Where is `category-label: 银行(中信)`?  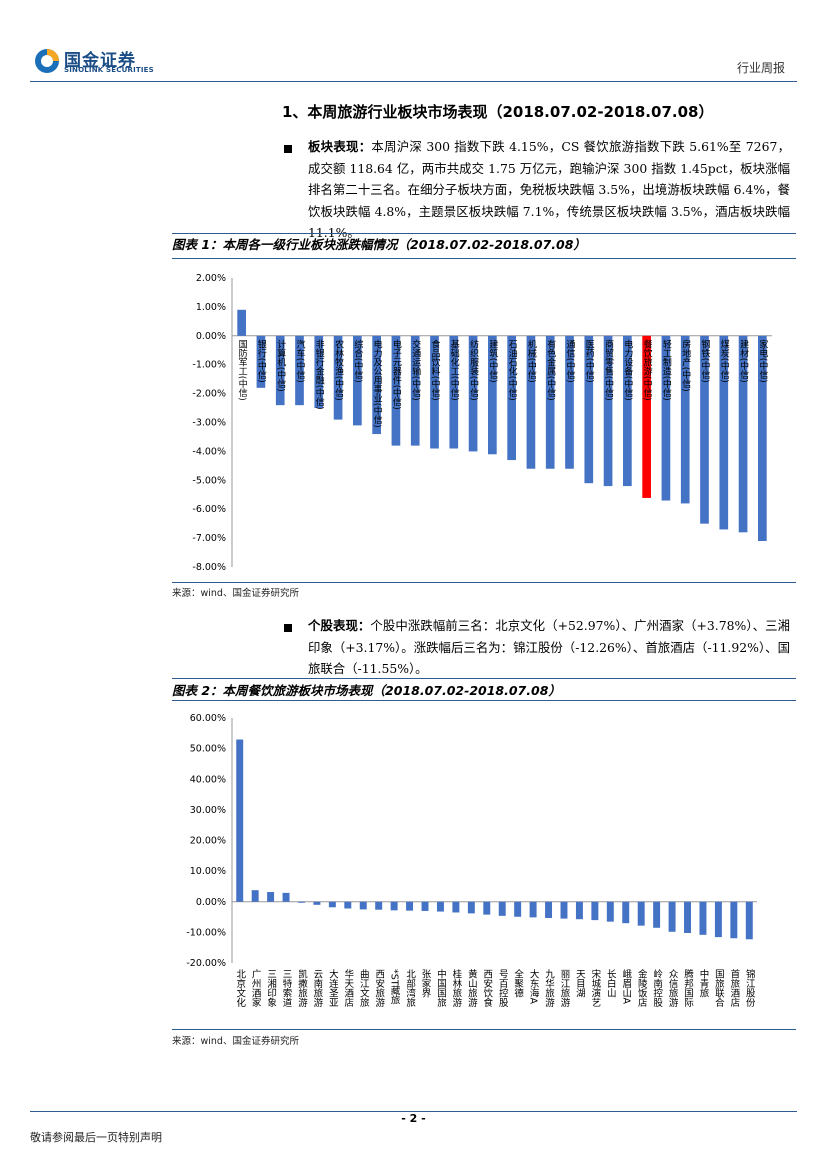
category-label: 银行(中信) is located at coordinates (261, 361).